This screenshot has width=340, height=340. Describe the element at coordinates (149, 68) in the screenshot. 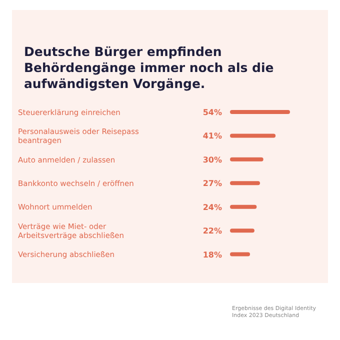

I see `chart-title: Deutsche Bürger empfinden Behördengänge immer noch als die aufwändigsten Vorgänge.` at that location.